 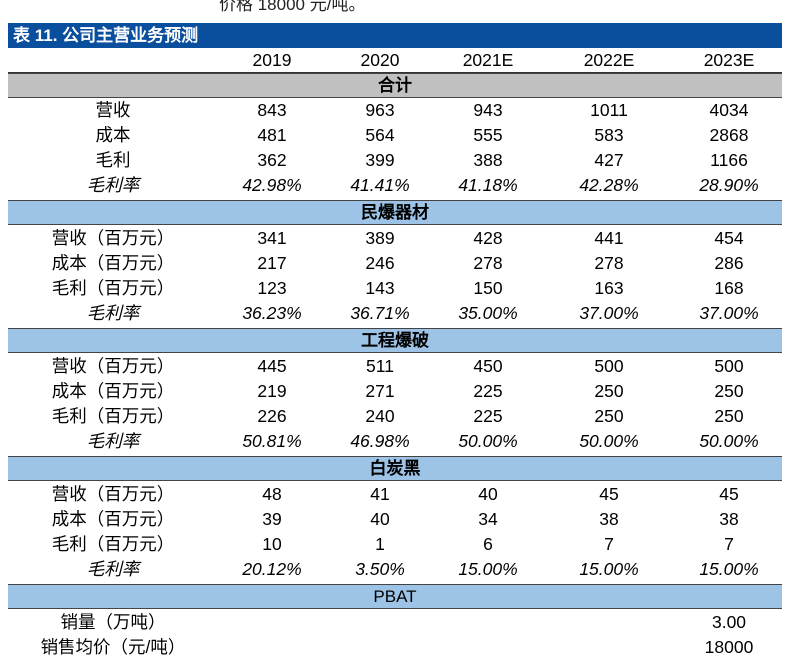 What do you see at coordinates (488, 544) in the screenshot?
I see `table-cell: 6` at bounding box center [488, 544].